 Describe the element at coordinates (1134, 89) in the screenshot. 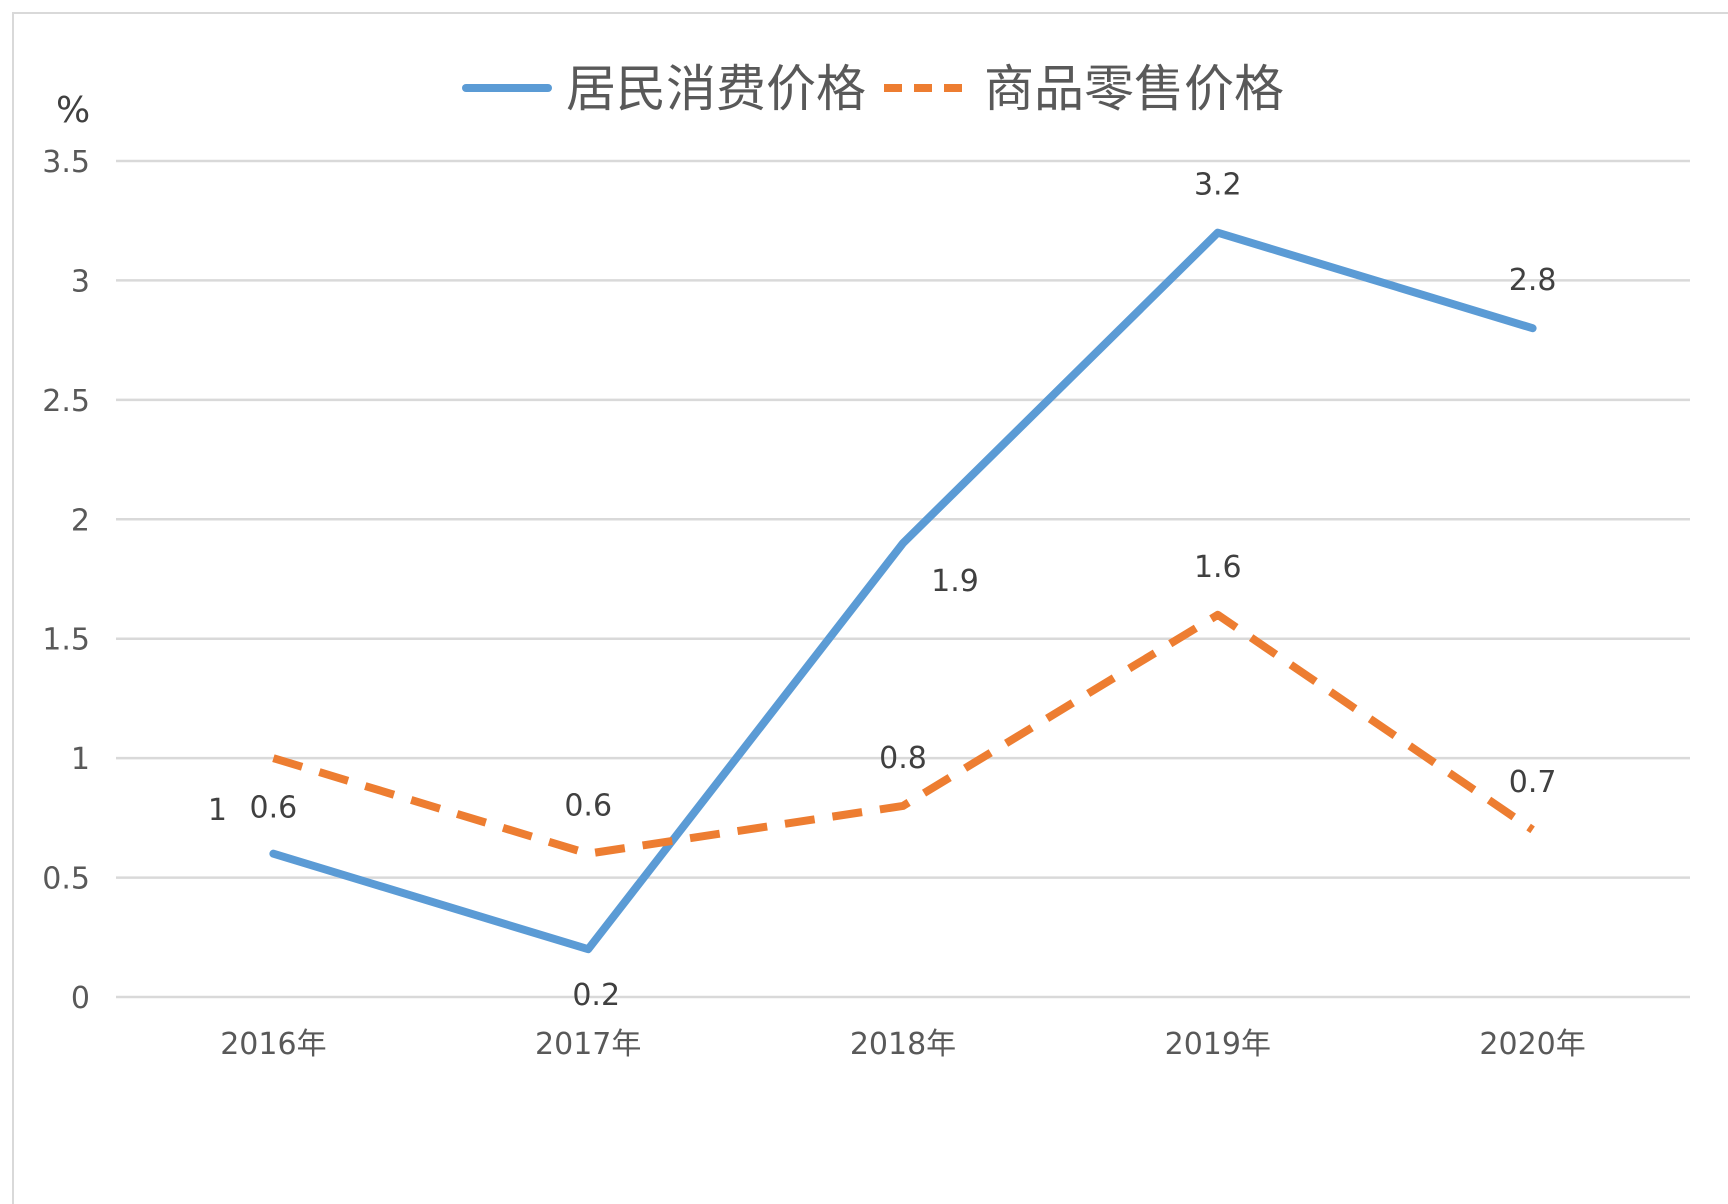

I see `legend-label-retail-price: 商品零售价格` at that location.